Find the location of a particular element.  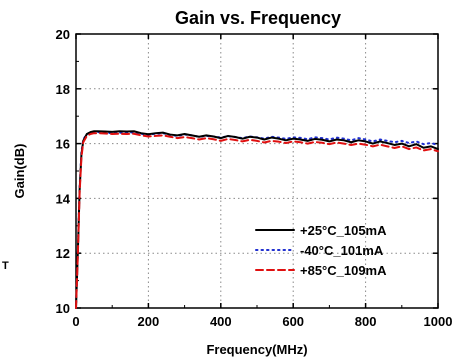

y-tick-label: 10 is located at coordinates (63, 308).